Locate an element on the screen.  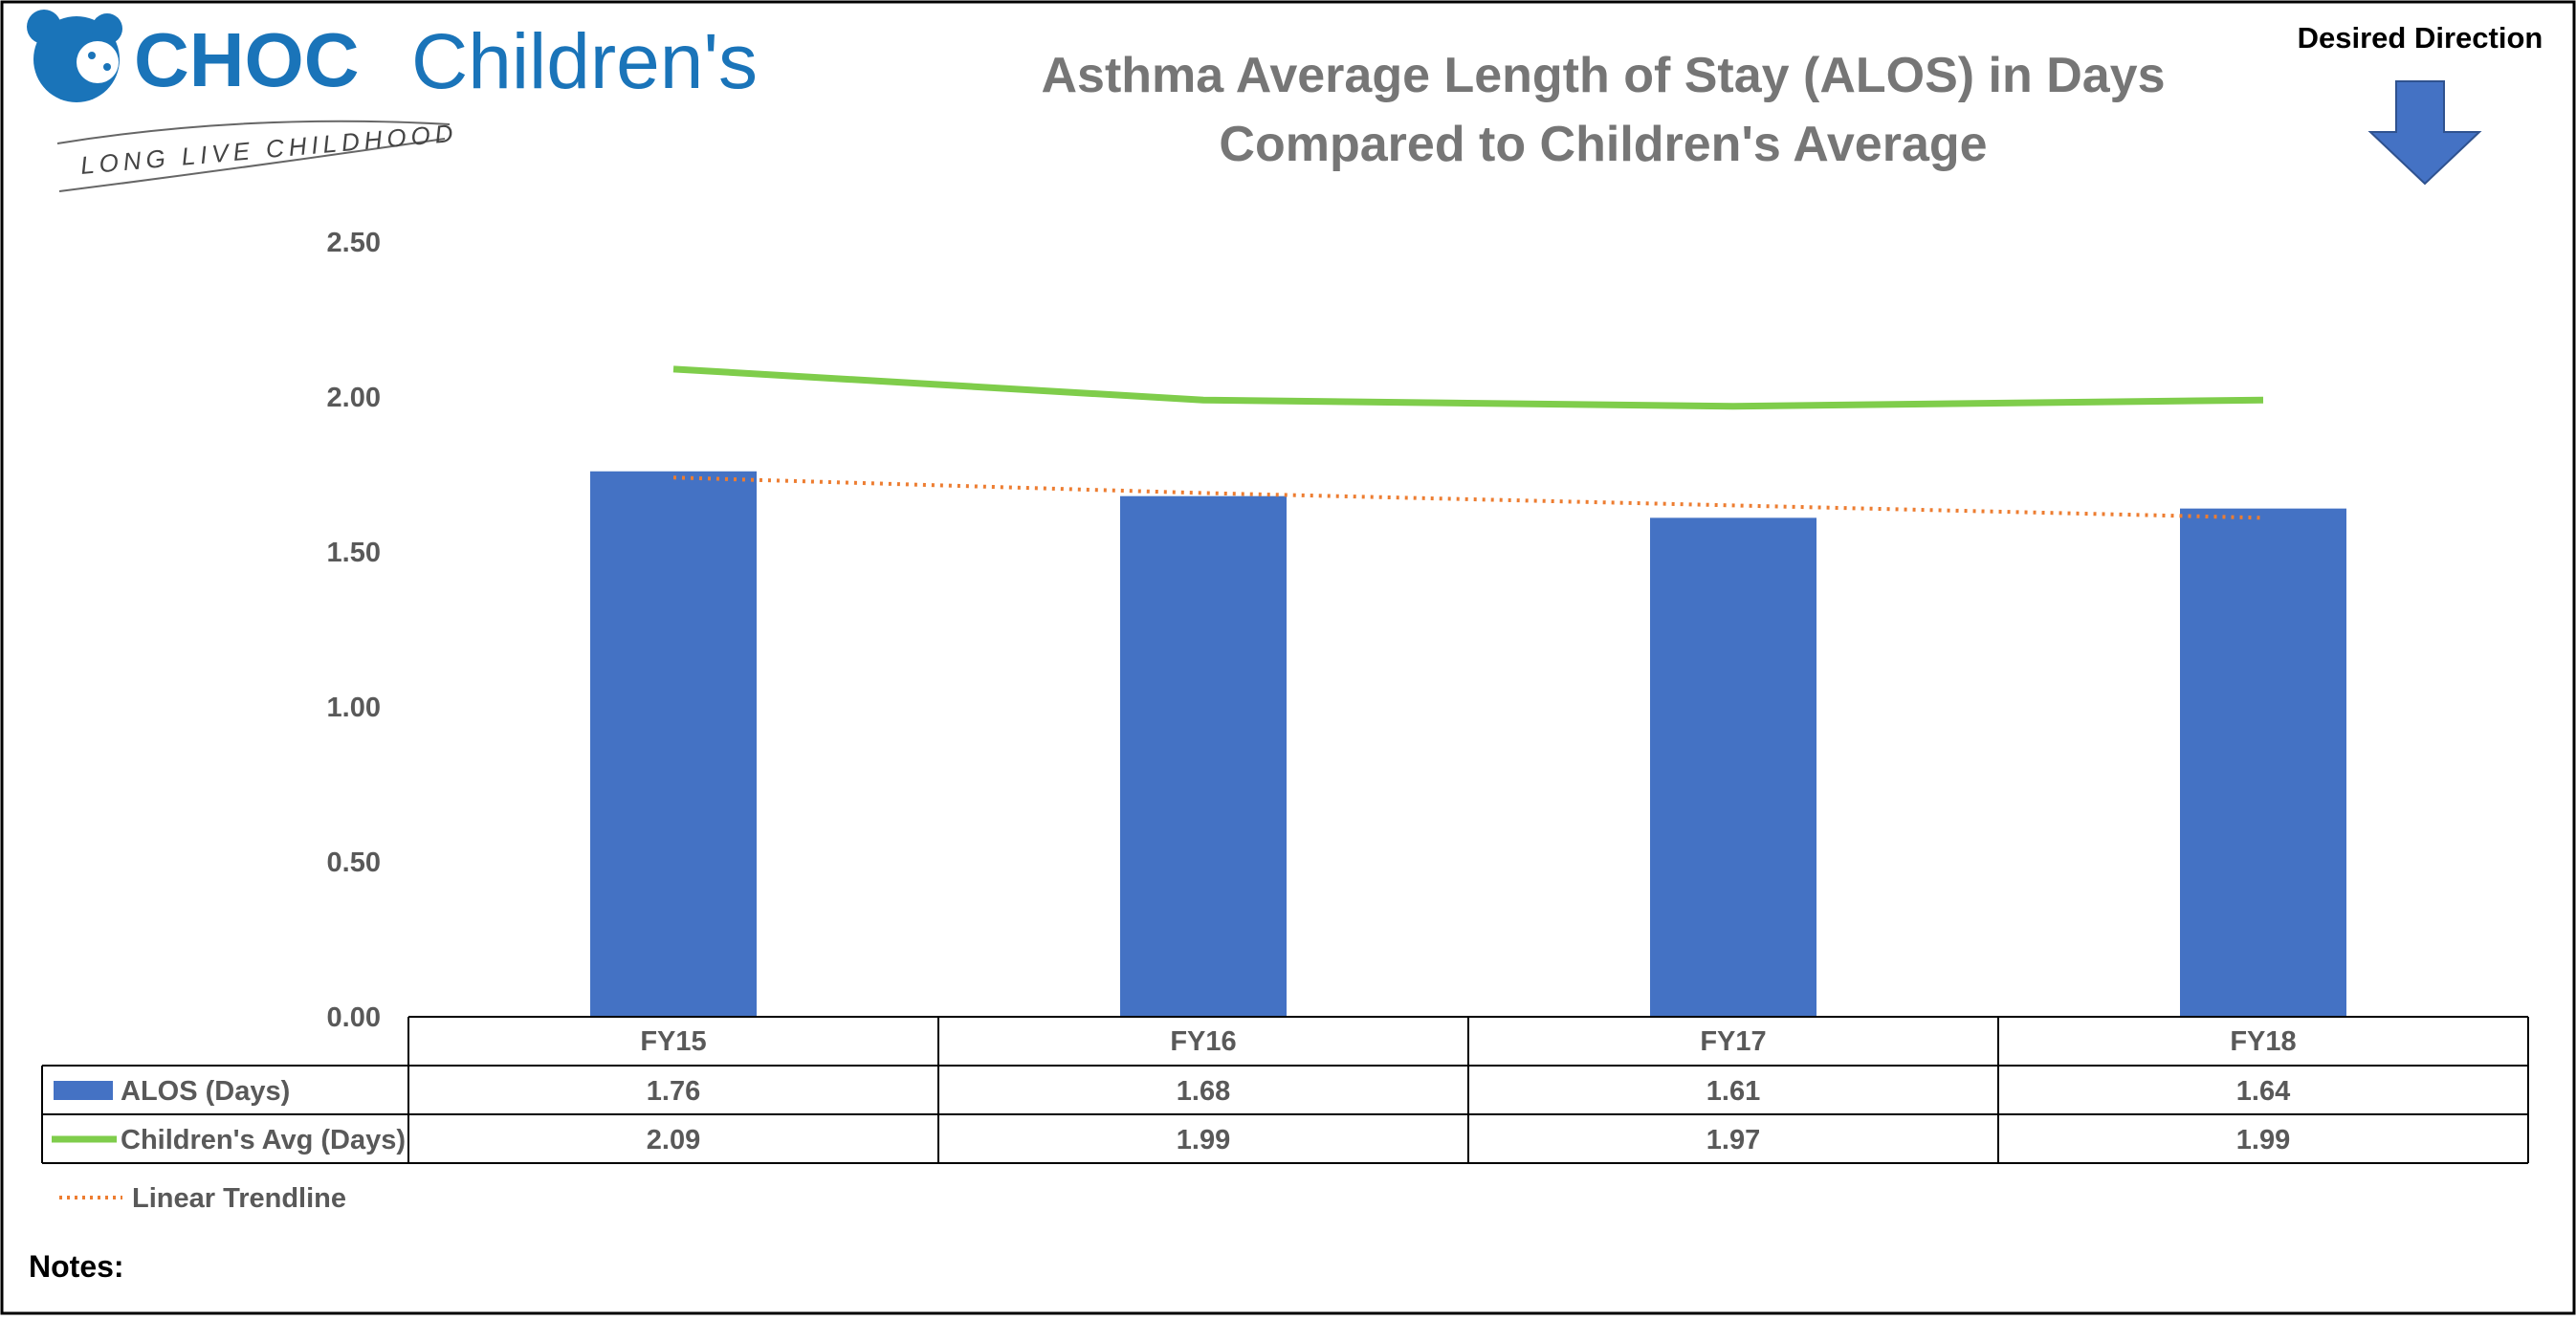
y-tick-label: 0.50 is located at coordinates (354, 862).